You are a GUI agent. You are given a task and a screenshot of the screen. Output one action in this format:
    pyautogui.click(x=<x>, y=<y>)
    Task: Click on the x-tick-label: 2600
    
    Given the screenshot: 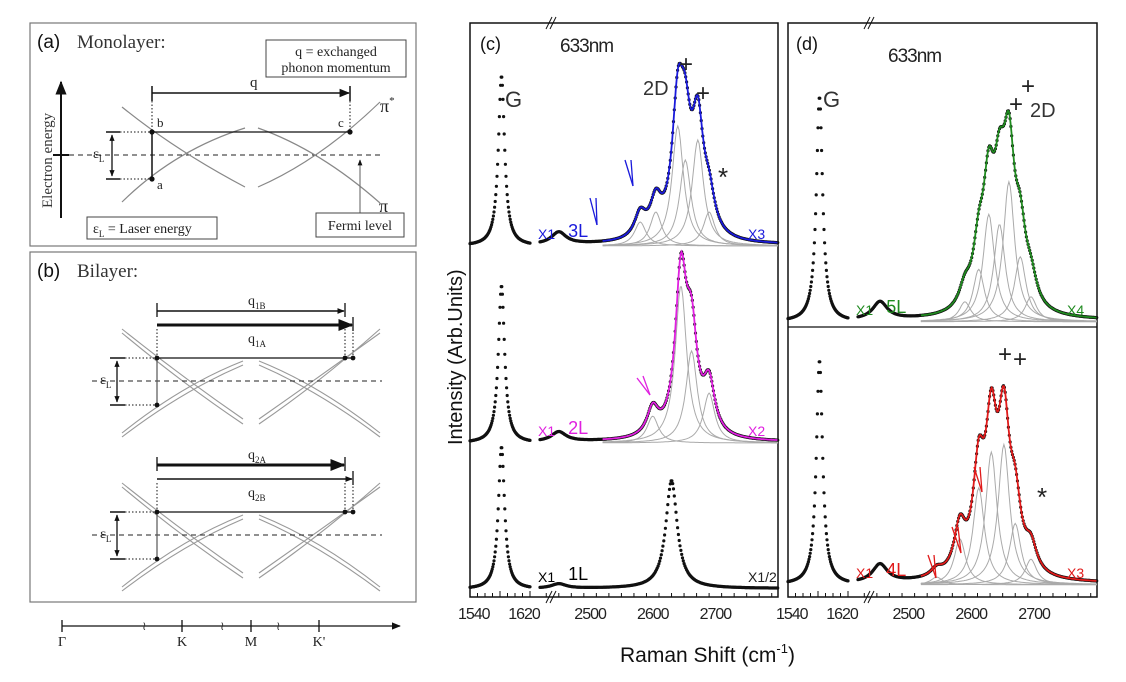 What is the action you would take?
    pyautogui.click(x=653, y=614)
    